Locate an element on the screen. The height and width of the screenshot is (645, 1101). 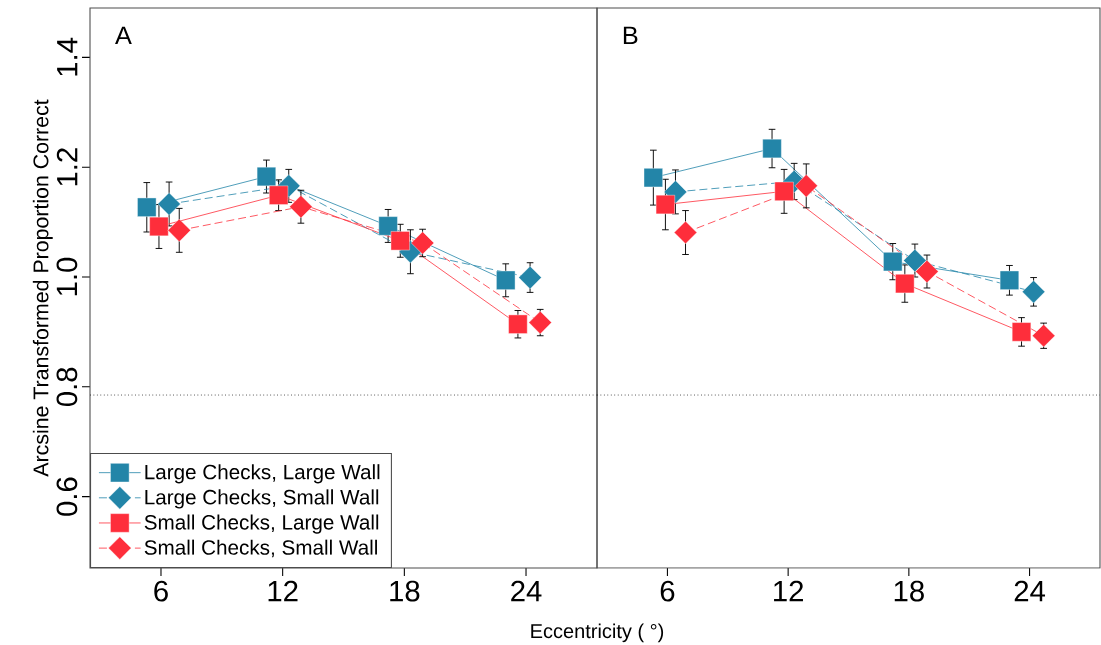
legend-label: Small Checks, Large Wall is located at coordinates (261, 524).